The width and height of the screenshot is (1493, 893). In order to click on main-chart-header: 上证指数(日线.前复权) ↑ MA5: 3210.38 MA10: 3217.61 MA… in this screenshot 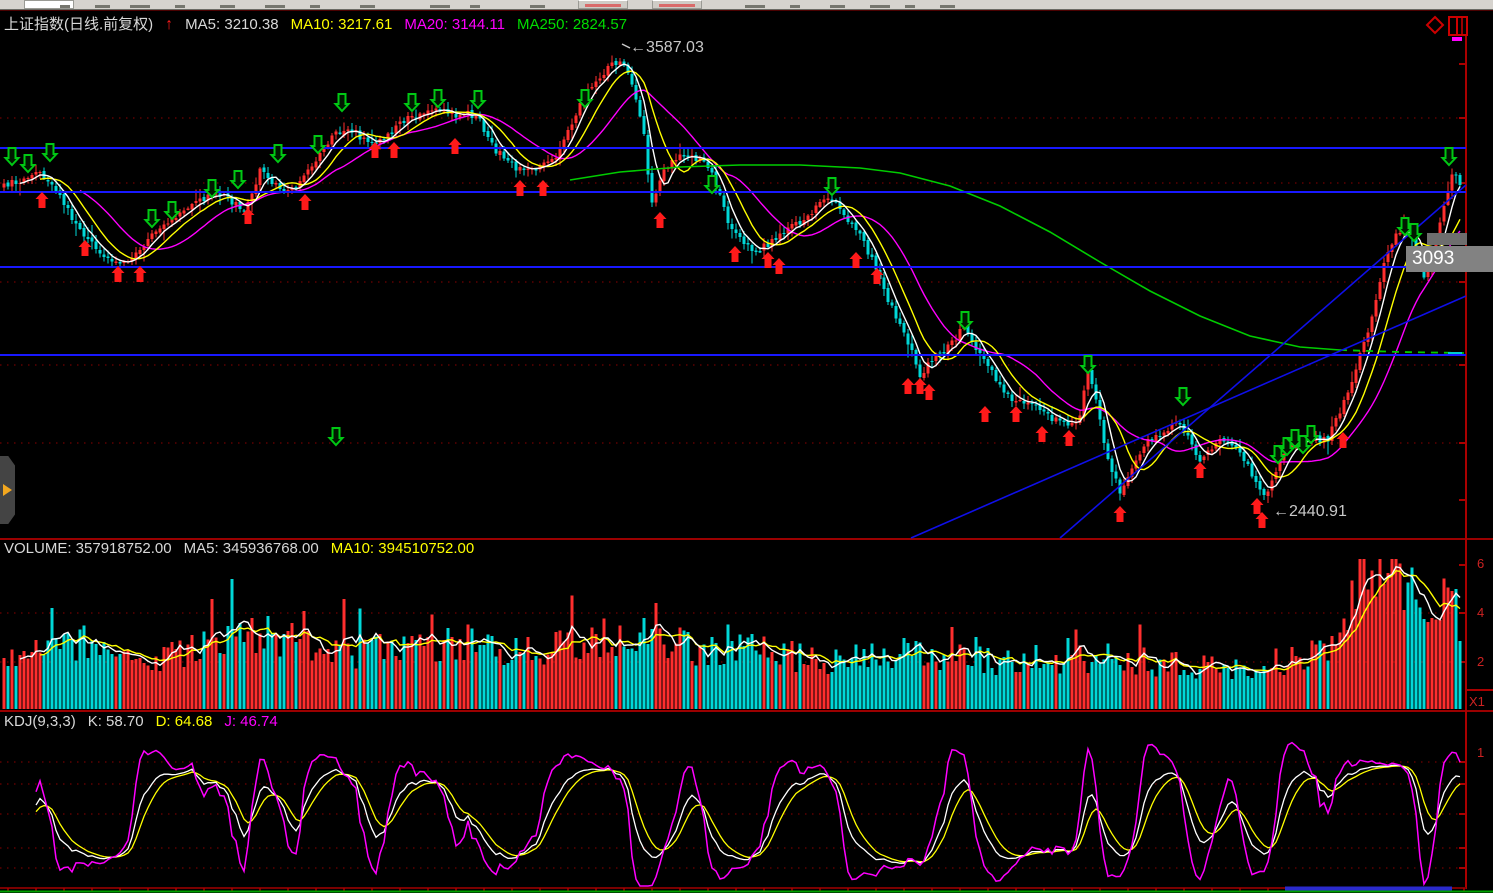, I will do `click(321, 23)`.